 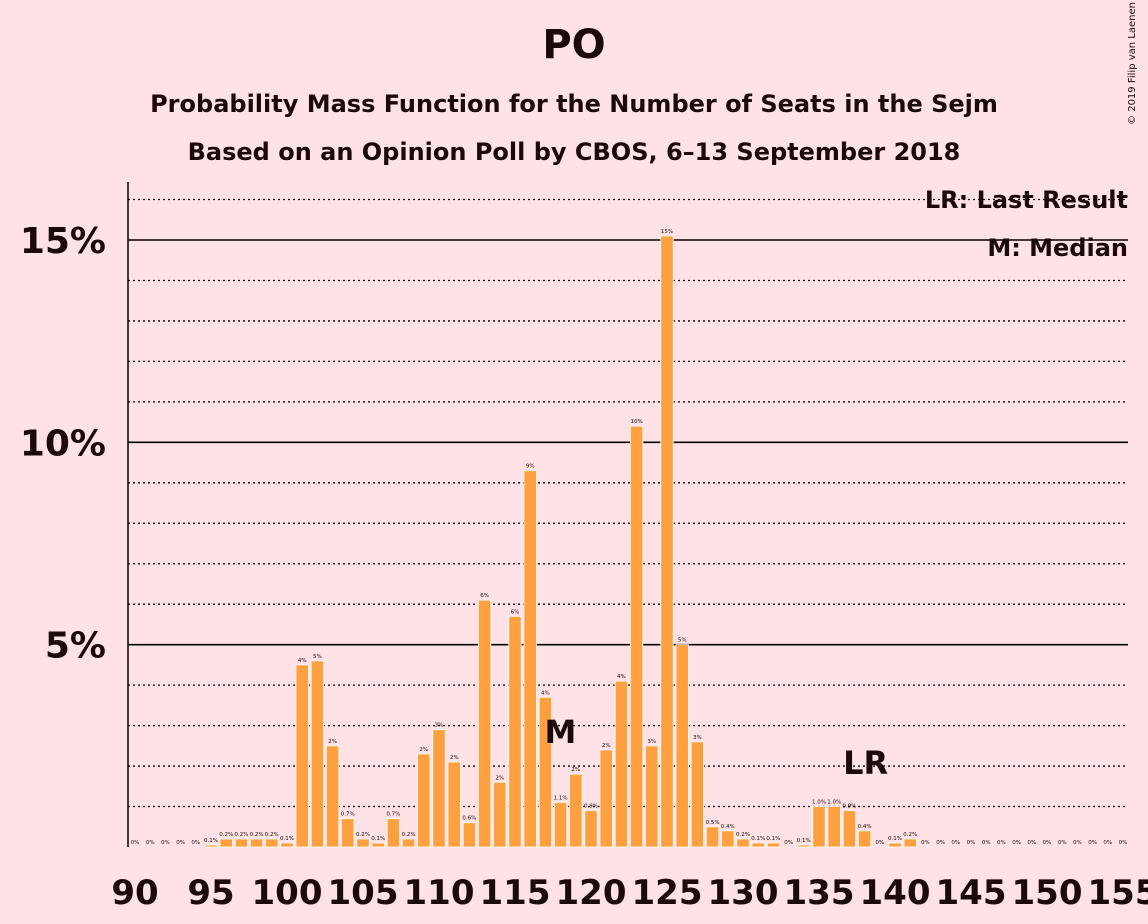 What do you see at coordinates (591, 893) in the screenshot?
I see `x-tick-label: 120` at bounding box center [591, 893].